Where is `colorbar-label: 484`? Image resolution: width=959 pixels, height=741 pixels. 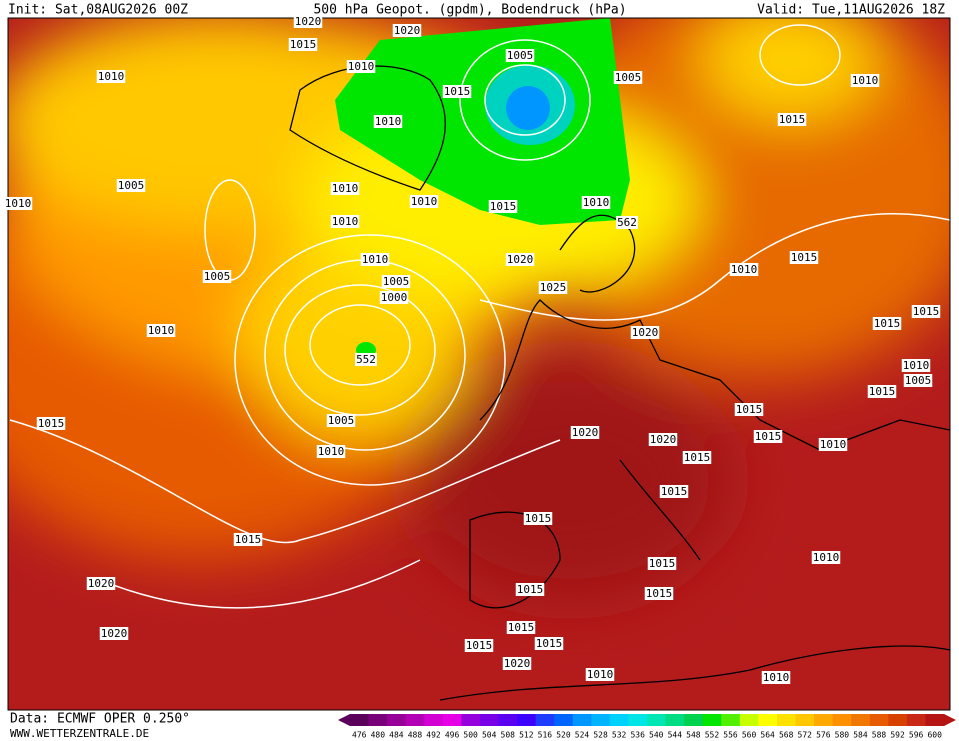 colorbar-label: 484 is located at coordinates (396, 735).